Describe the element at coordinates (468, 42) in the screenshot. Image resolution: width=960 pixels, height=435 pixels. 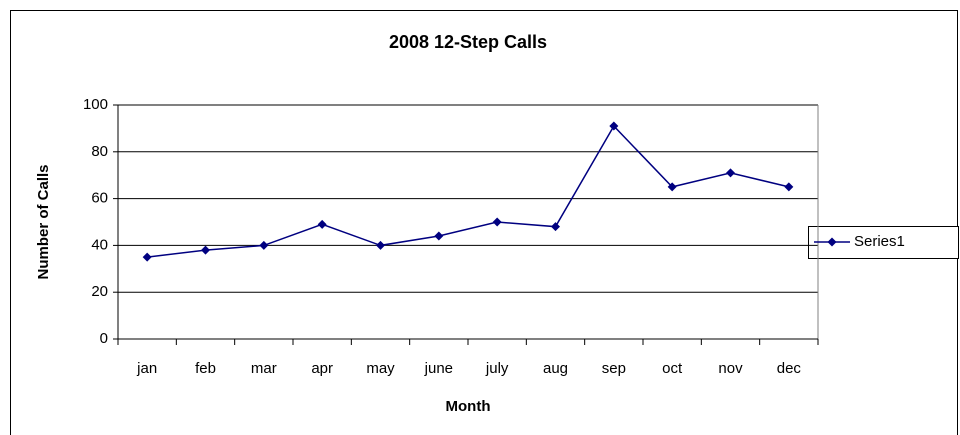
I see `chart-title: 2008 12-Step Calls` at that location.